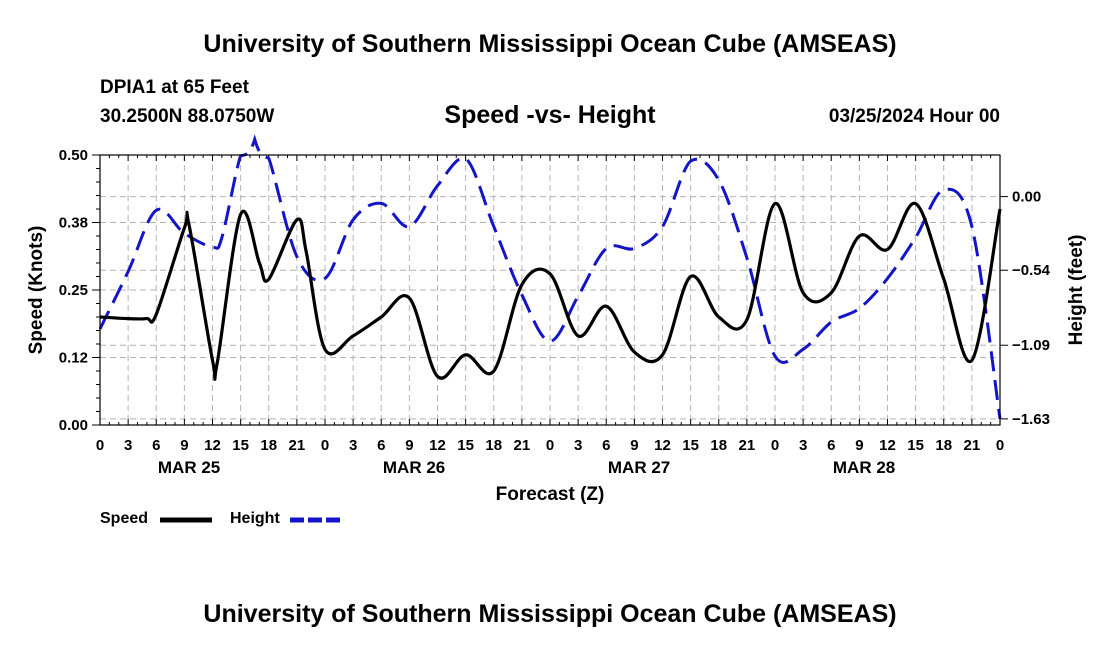 This screenshot has width=1100, height=650. Describe the element at coordinates (639, 467) in the screenshot. I see `date-label: MAR 27` at that location.